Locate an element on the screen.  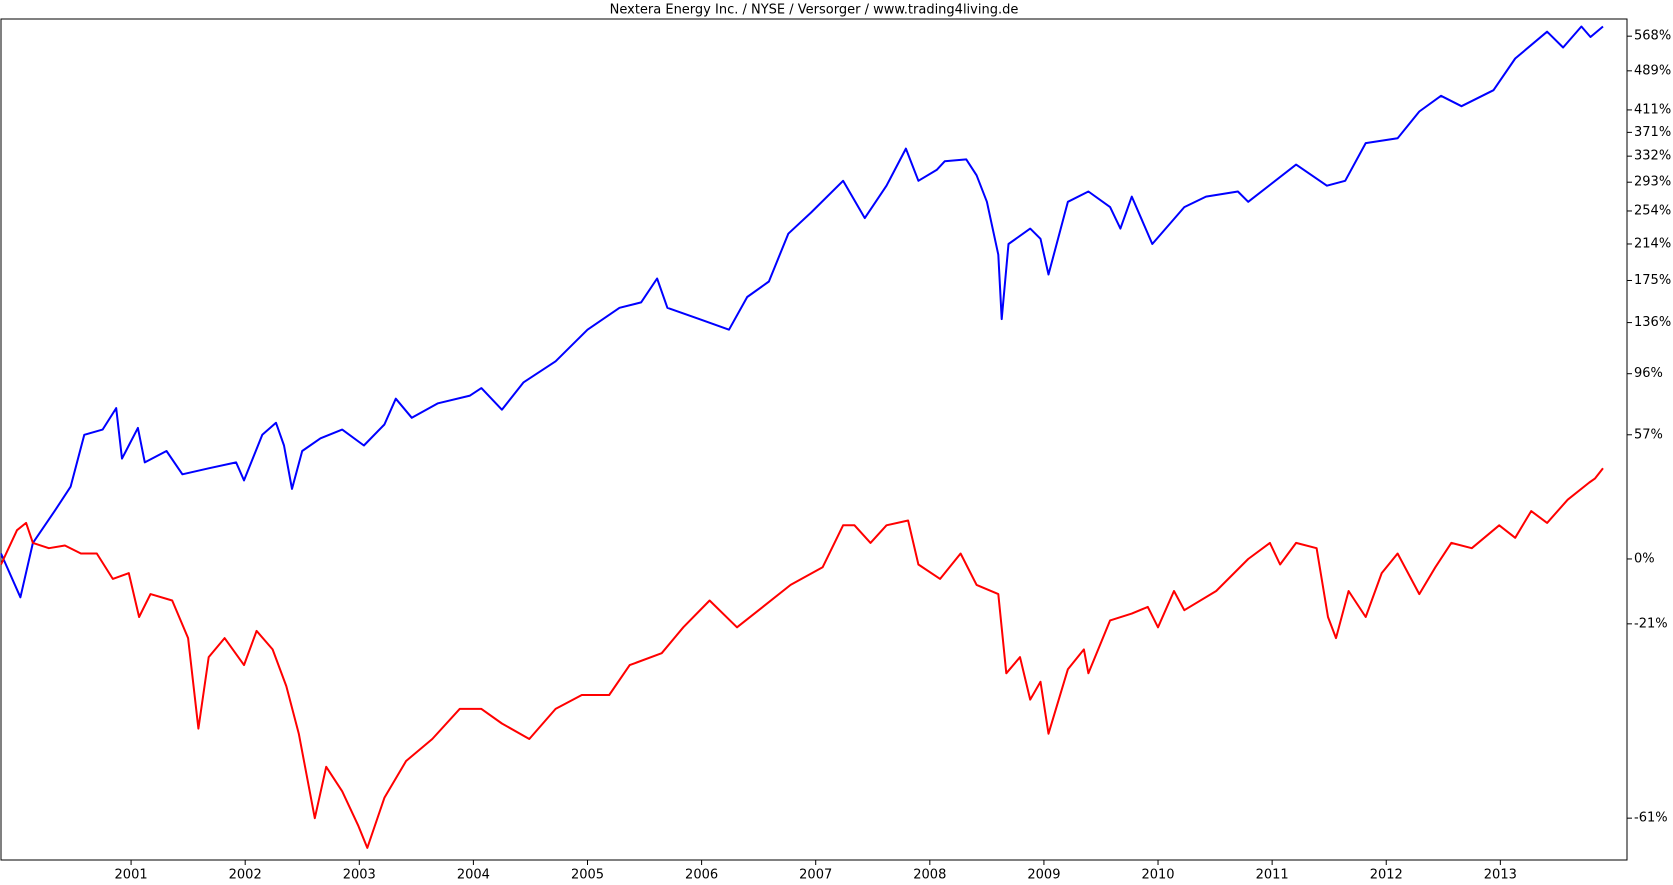
x-tick-label: 2013 is located at coordinates (1500, 875).